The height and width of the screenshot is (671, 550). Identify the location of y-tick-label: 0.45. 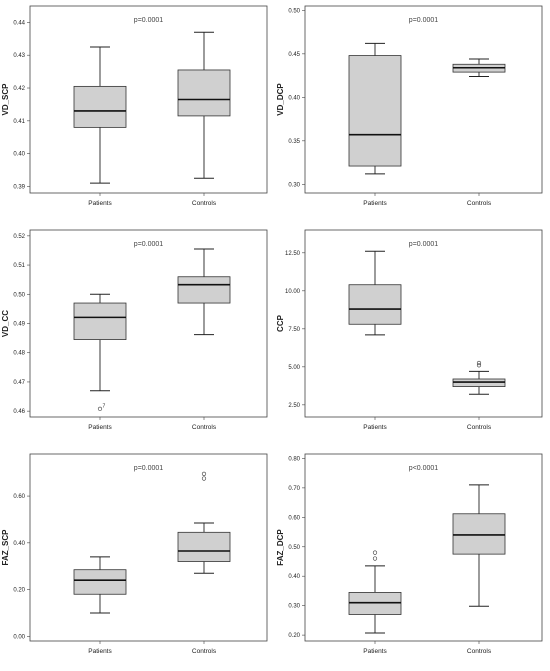
(294, 55).